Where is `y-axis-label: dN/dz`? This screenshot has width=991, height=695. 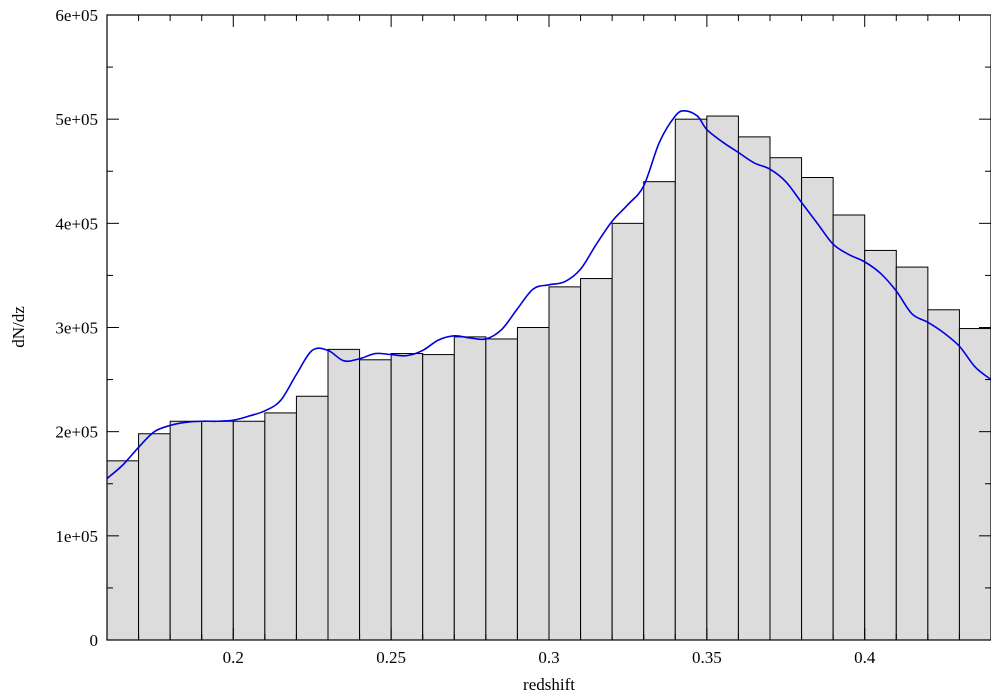 y-axis-label: dN/dz is located at coordinates (18, 327).